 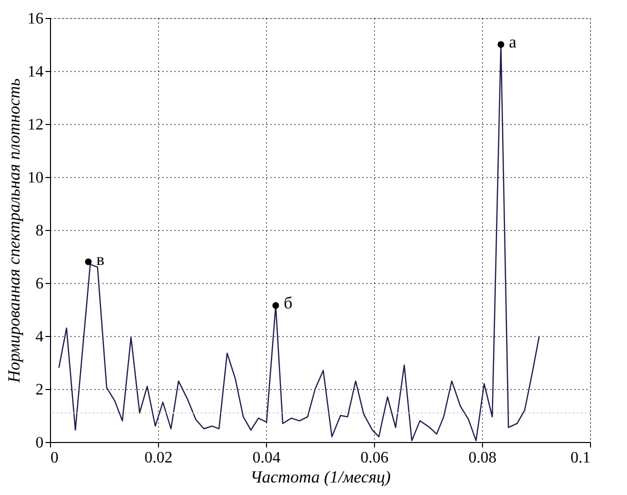 What do you see at coordinates (40, 337) in the screenshot?
I see `y-tick-label: 4` at bounding box center [40, 337].